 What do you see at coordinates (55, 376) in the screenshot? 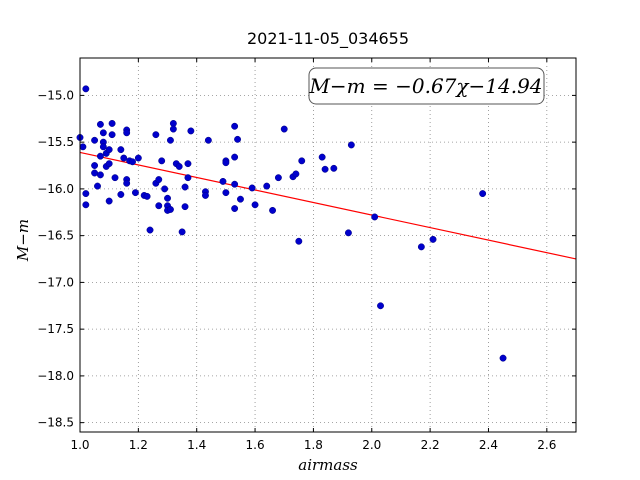
I see `y-tick-label: −18.0` at bounding box center [55, 376].